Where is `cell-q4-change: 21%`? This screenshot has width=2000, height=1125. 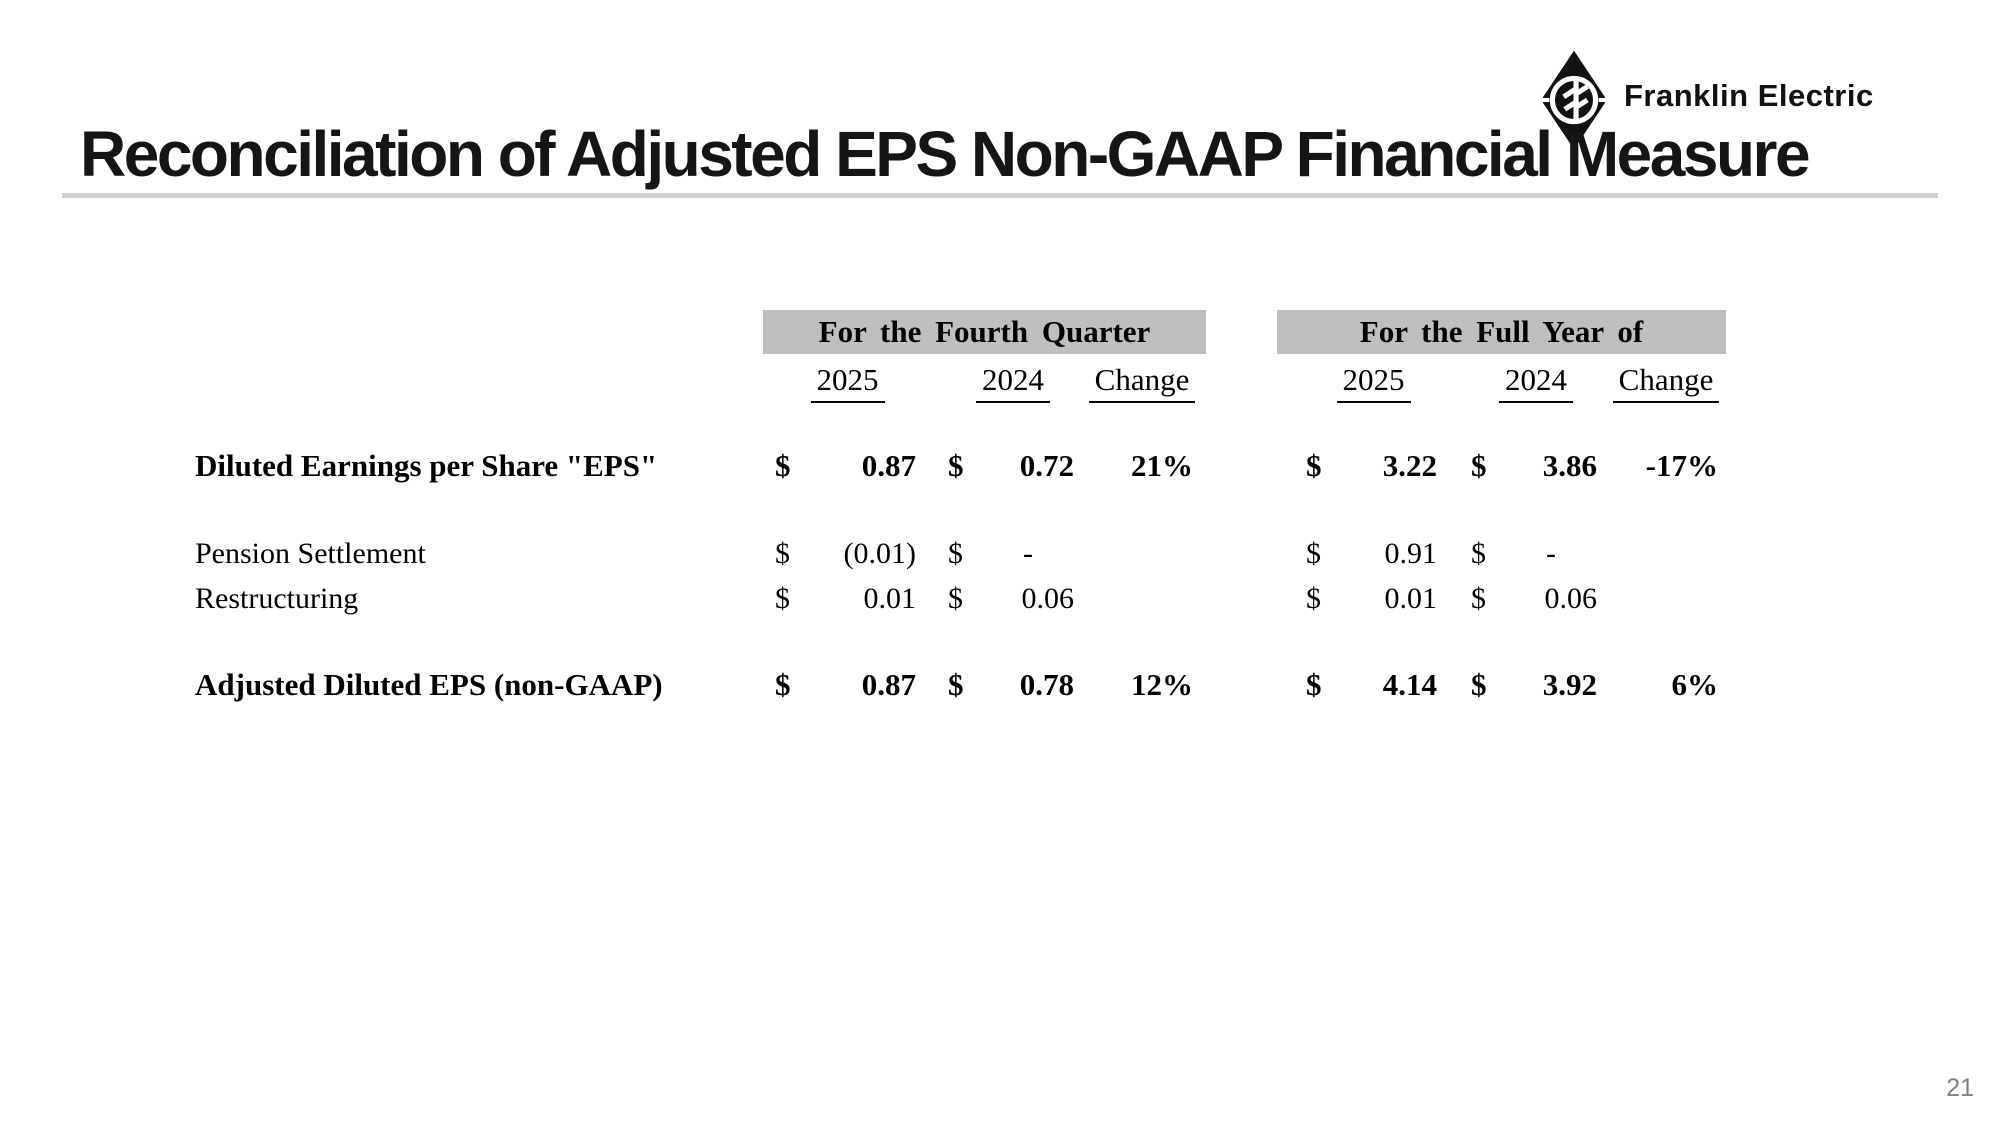
cell-q4-change: 21% is located at coordinates (1162, 465).